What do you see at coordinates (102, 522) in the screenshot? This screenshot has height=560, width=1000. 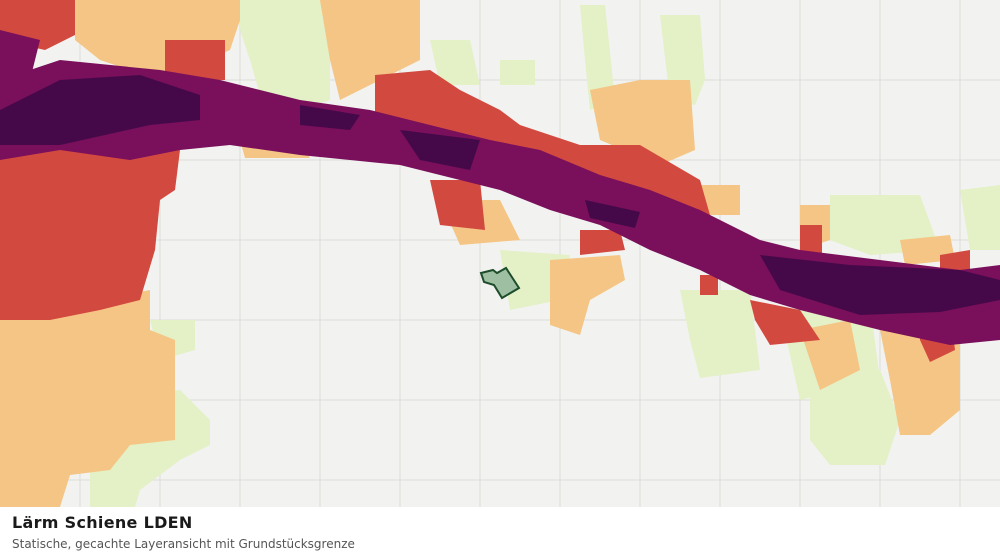 I see `map-title: Lärm Schiene LDEN` at bounding box center [102, 522].